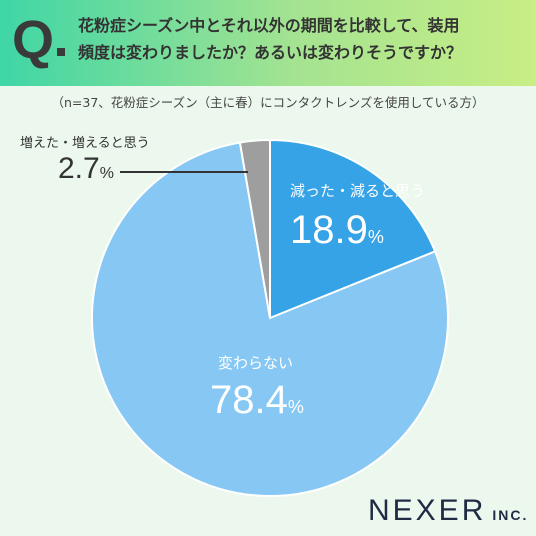 The image size is (536, 536). Describe the element at coordinates (85, 143) in the screenshot. I see `slice-label-increase: 増えた・増えると思う` at that location.